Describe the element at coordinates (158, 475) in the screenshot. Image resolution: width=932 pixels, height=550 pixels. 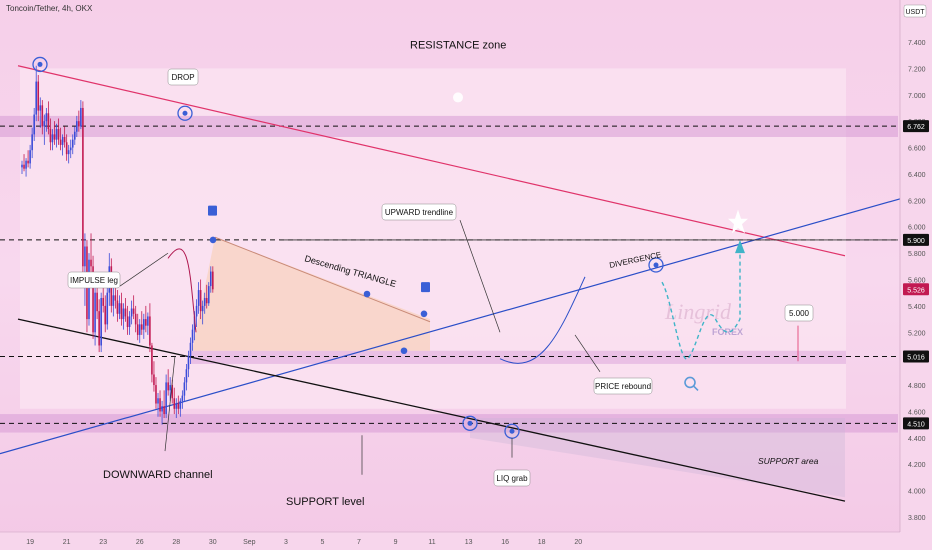
I see `label-downward-channel: DOWNWARD channel` at that location.